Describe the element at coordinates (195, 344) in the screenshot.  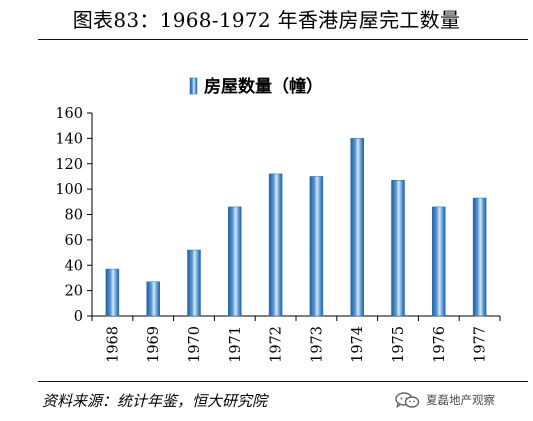
I see `x-tick-label: 1970` at that location.